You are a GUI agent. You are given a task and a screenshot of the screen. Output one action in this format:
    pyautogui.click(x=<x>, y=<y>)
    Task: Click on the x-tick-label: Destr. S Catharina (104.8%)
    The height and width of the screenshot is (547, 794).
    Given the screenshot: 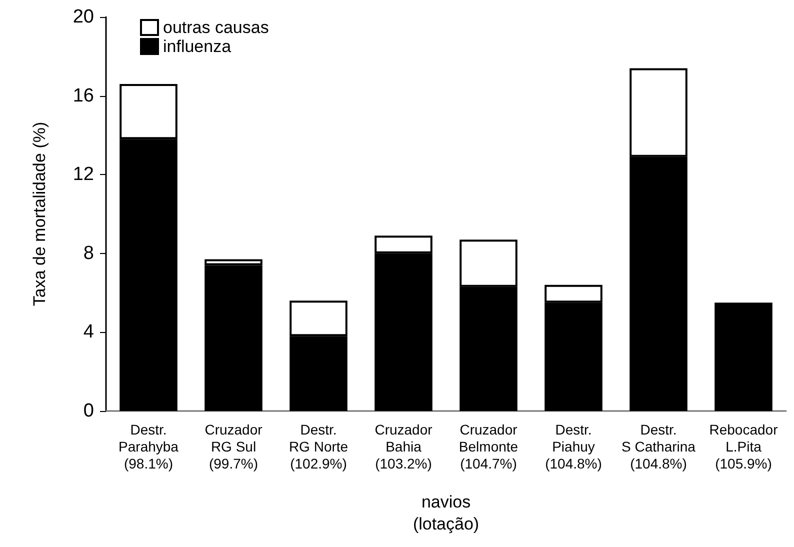 What is the action you would take?
    pyautogui.click(x=659, y=447)
    